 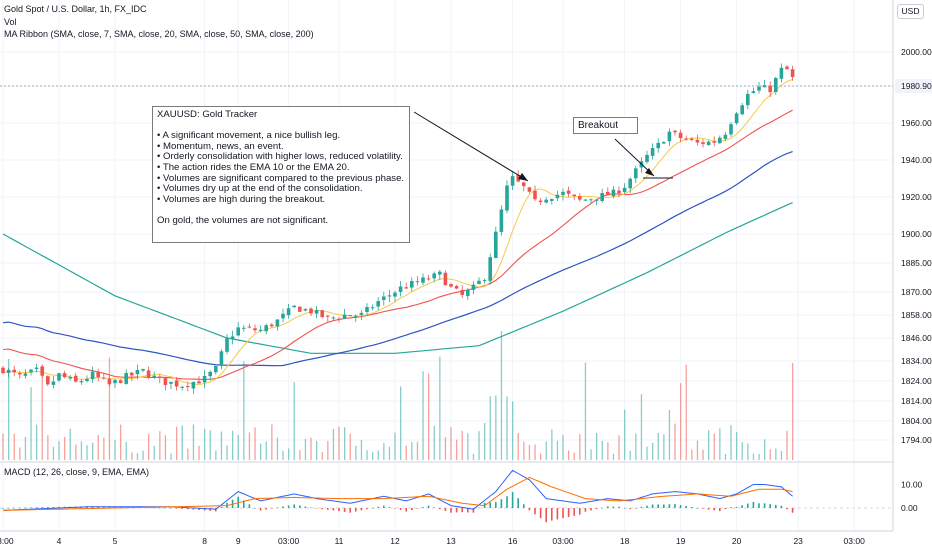 I want to click on currency-button: USD, so click(x=910, y=11).